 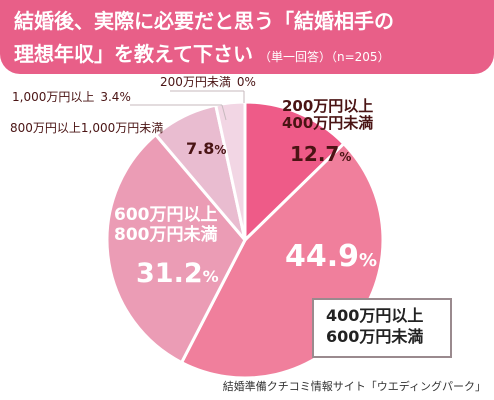 What do you see at coordinates (195, 82) in the screenshot?
I see `slice-label-lt200-text: 200万円未満` at bounding box center [195, 82].